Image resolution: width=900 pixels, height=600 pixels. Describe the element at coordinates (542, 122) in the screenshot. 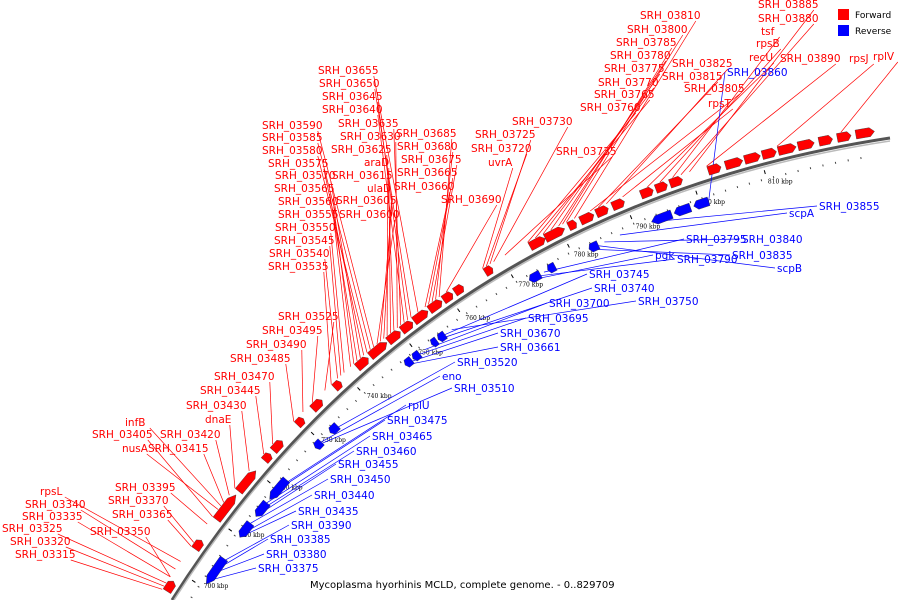

I see `forward-gene-label: SRH_03730` at that location.